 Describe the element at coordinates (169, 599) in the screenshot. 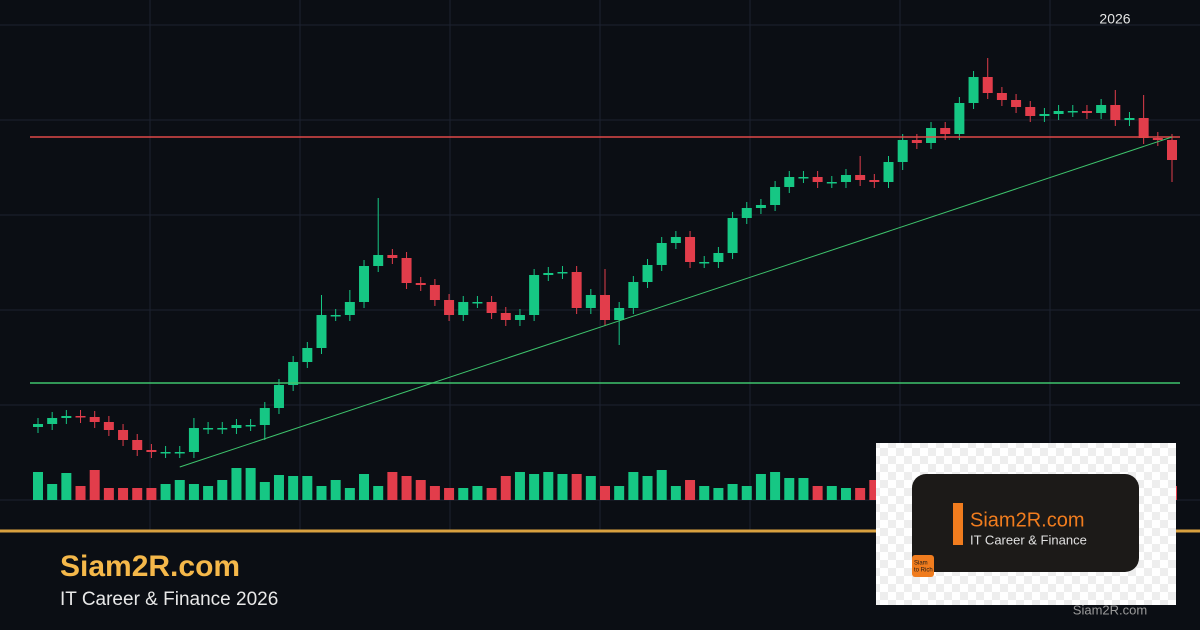

I see `brand-subtitle: IT Career & Finance 2026` at that location.